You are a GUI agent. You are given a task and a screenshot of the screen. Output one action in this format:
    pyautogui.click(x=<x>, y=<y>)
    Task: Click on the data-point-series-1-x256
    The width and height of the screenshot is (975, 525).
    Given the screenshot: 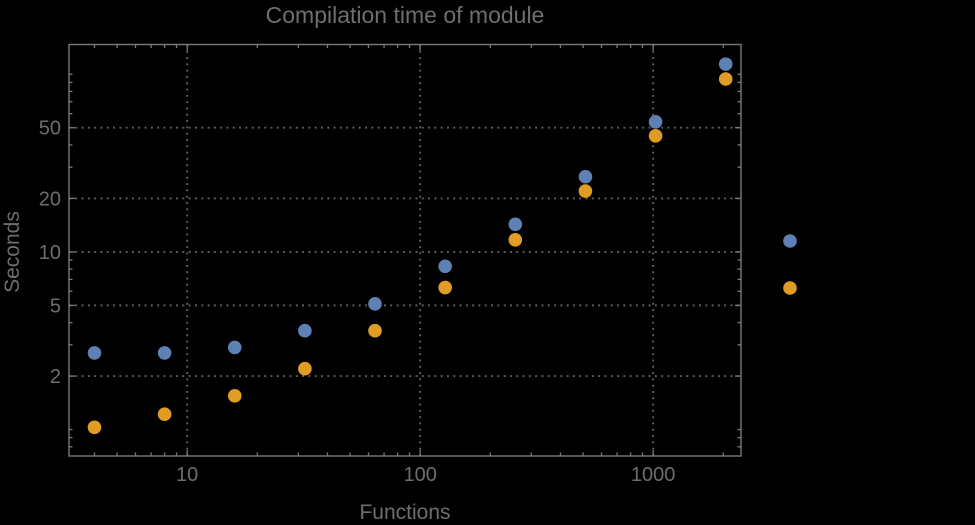 What is the action you would take?
    pyautogui.click(x=515, y=224)
    